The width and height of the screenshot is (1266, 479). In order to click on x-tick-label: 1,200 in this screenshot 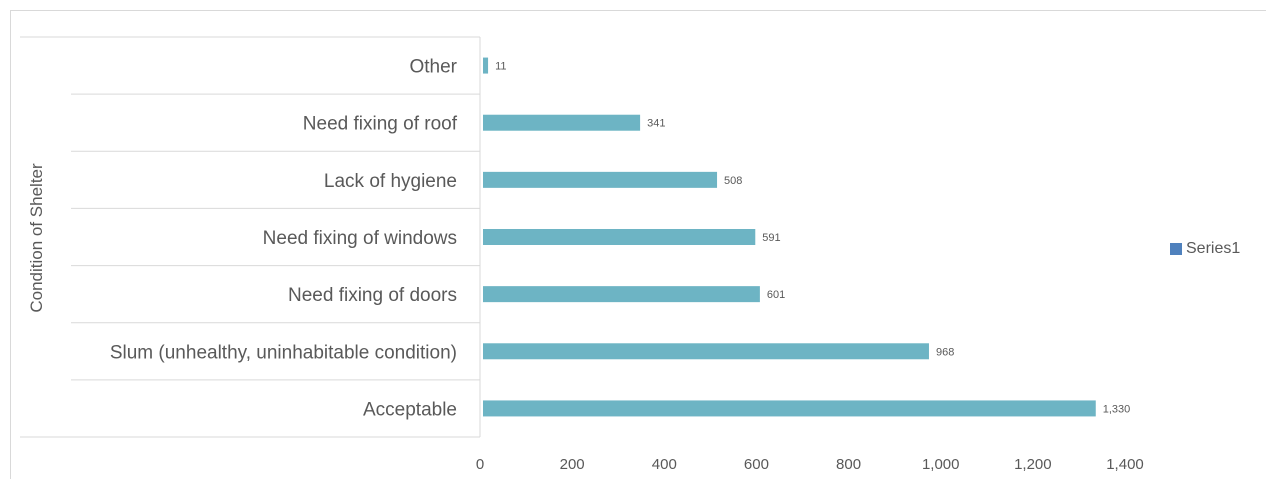, I will do `click(1033, 464)`.